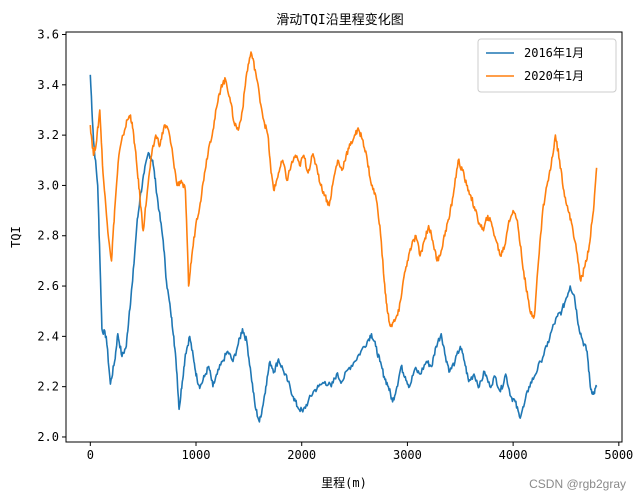 The width and height of the screenshot is (634, 498). What do you see at coordinates (339, 20) in the screenshot?
I see `chart-title: 滑动TQI沿里程变化图` at bounding box center [339, 20].